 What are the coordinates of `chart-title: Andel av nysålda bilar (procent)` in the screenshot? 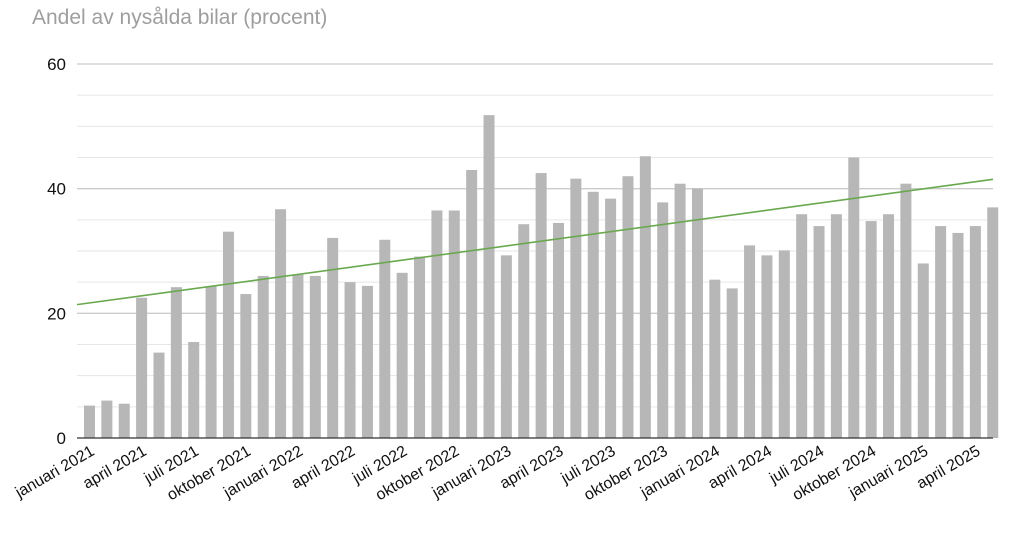 It's located at (180, 17).